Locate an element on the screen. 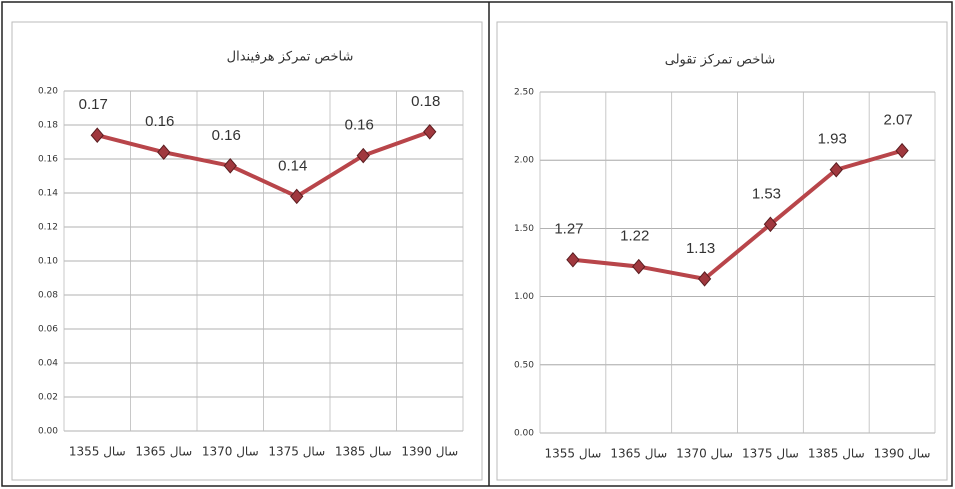 The width and height of the screenshot is (955, 489). y-tick-label: 0.50 is located at coordinates (524, 365).